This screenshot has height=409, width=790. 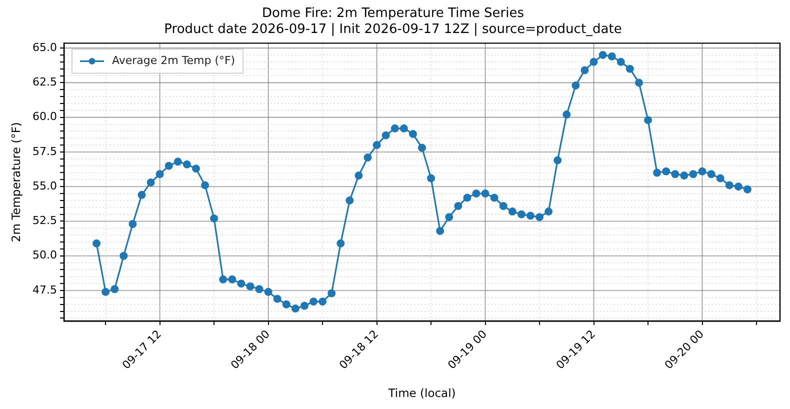 I want to click on chart-title: Dome Fire: 2m Temperature Time Series, so click(x=393, y=14).